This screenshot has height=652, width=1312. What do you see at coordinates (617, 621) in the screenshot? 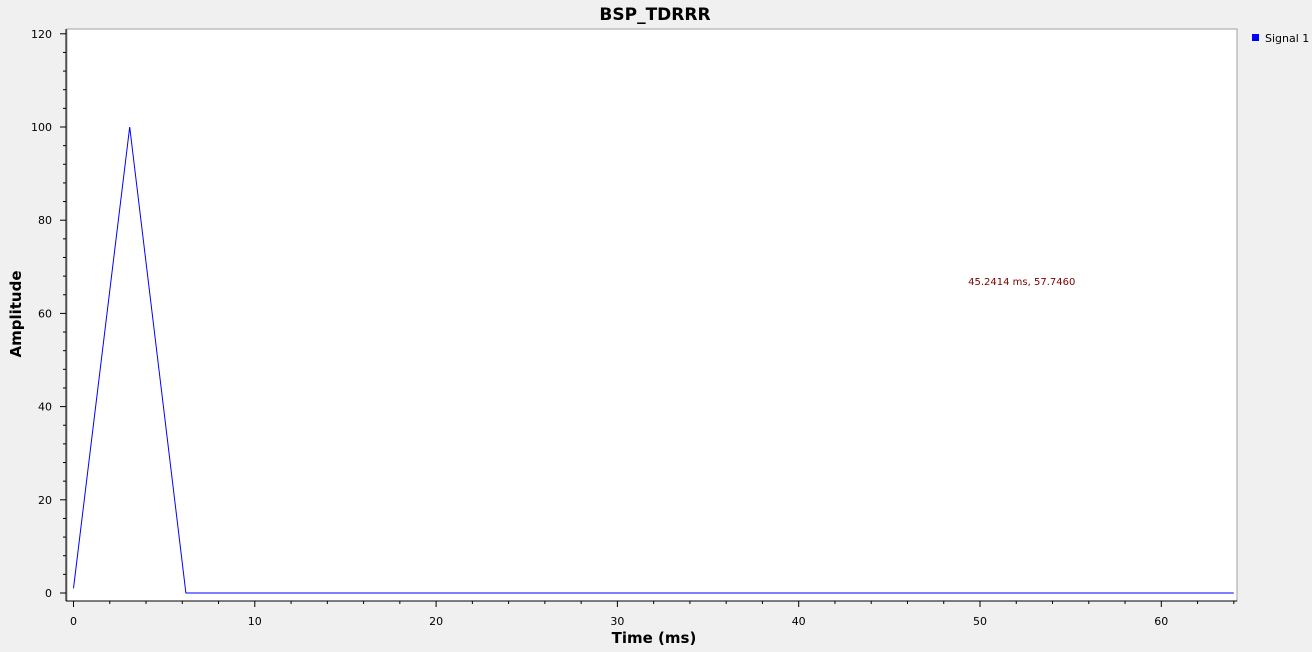
I see `x-tick-label: 30` at bounding box center [617, 621].